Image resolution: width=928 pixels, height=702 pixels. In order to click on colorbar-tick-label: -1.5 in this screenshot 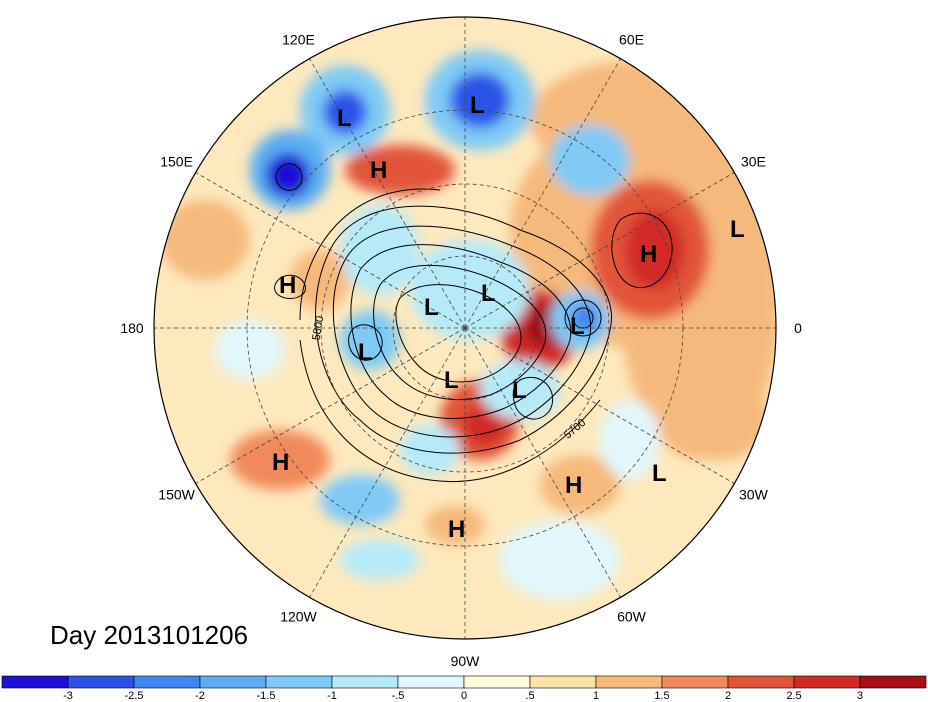, I will do `click(266, 696)`.